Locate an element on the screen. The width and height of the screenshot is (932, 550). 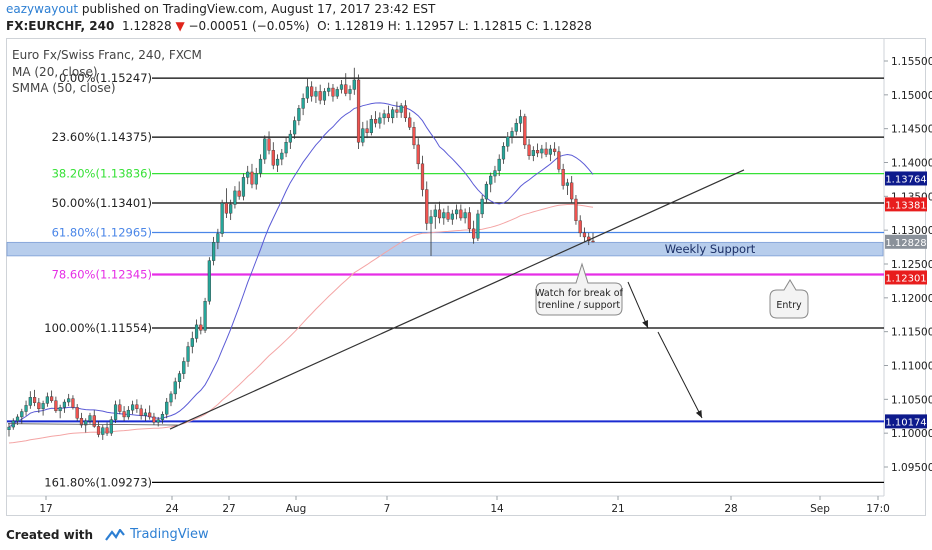
tradingview-logo: TradingView is located at coordinates (157, 534).